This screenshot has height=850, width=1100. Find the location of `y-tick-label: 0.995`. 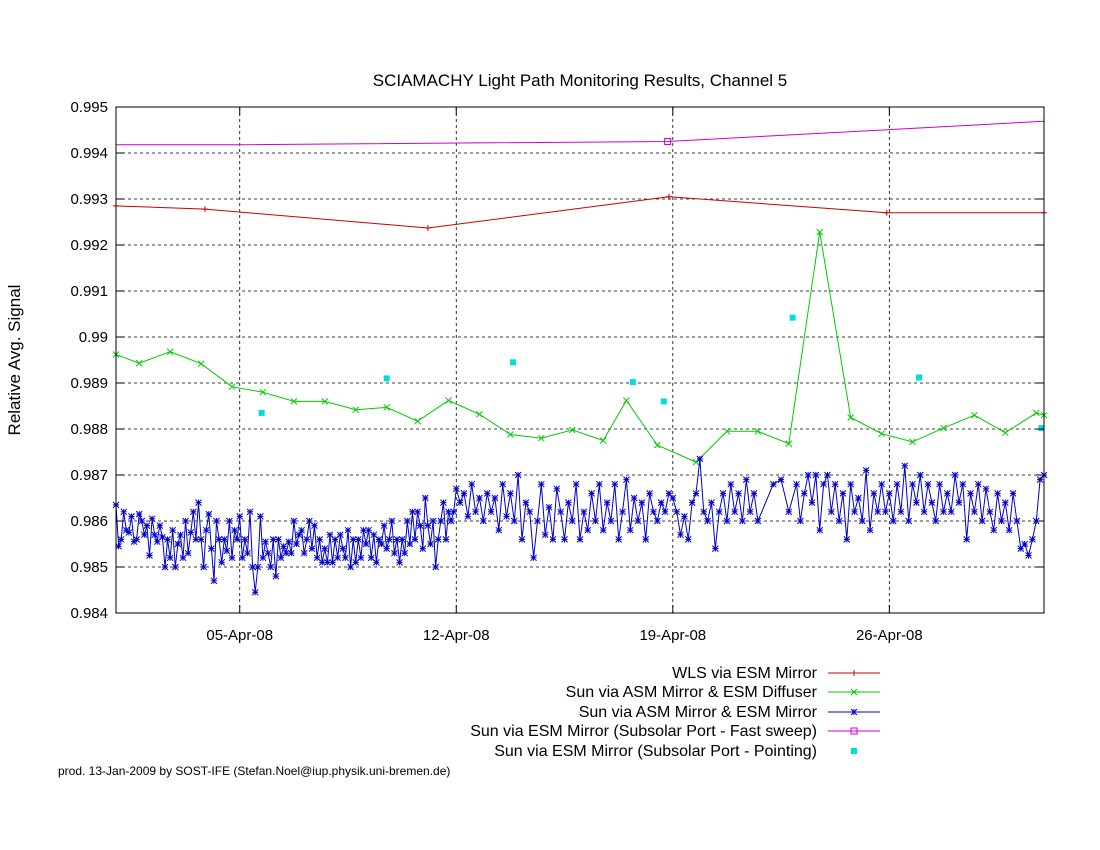

y-tick-label: 0.995 is located at coordinates (89, 107).